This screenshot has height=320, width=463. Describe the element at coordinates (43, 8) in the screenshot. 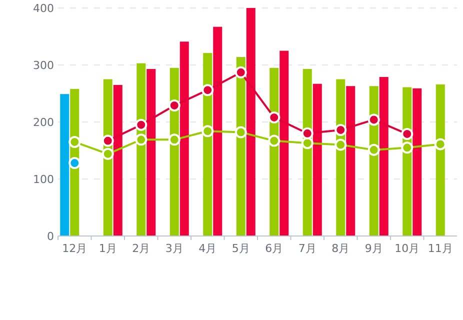

I see `y-tick-label: 400` at that location.